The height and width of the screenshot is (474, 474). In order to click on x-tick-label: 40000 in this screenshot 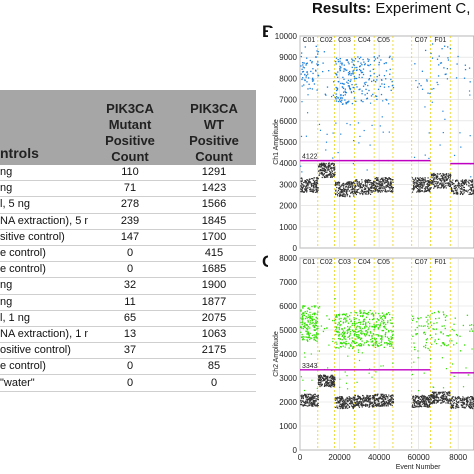, I will do `click(379, 457)`.